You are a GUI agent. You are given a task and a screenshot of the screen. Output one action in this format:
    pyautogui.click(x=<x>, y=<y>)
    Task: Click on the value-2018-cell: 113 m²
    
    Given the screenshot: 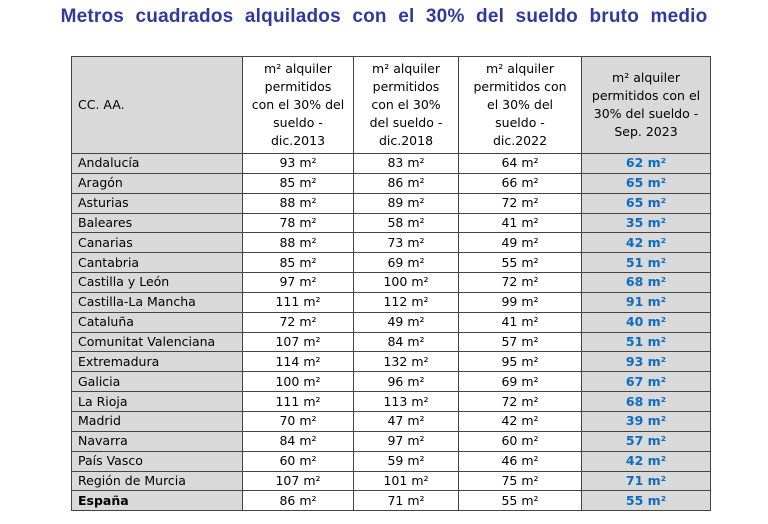 What is the action you would take?
    pyautogui.click(x=406, y=401)
    